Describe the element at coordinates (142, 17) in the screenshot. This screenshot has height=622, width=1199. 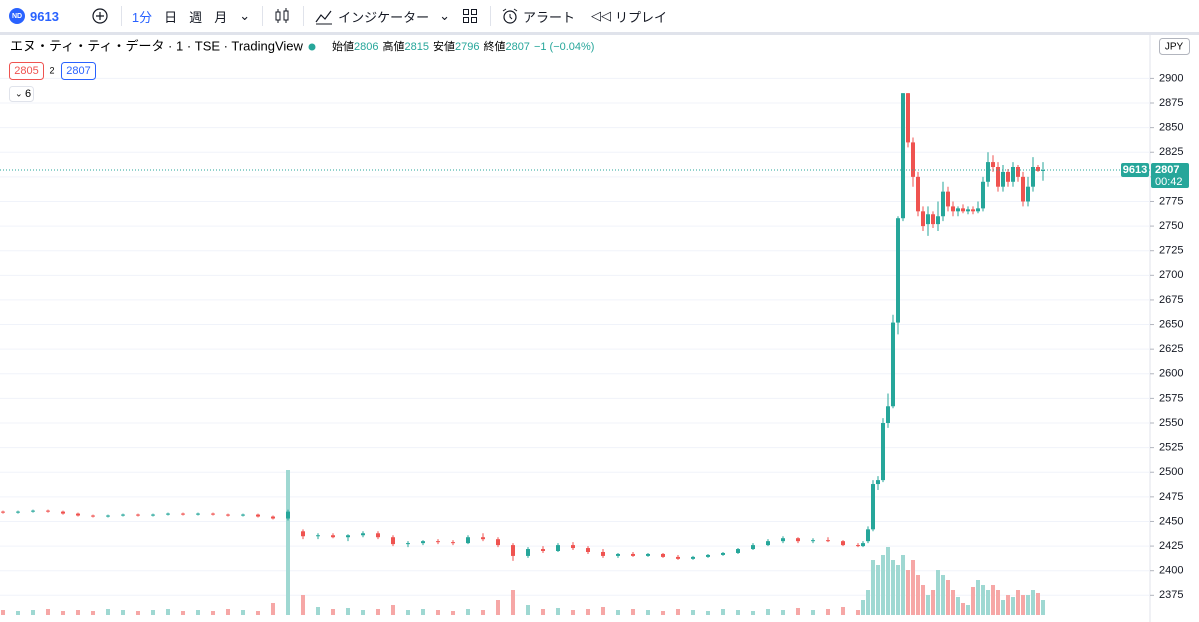
I see `interval-button: 1分` at that location.